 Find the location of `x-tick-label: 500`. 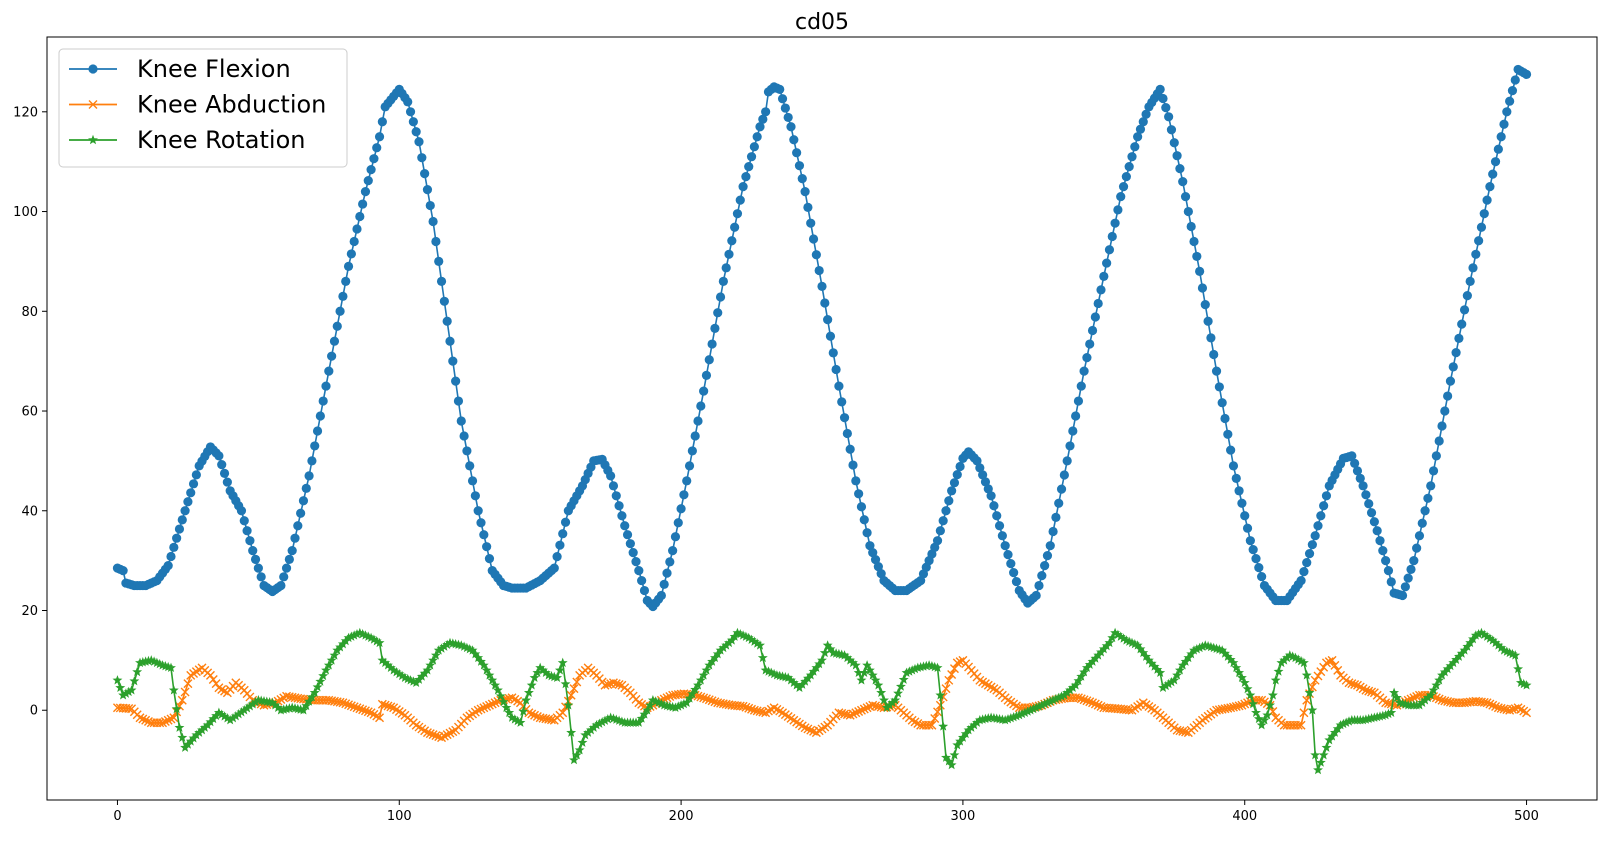

x-tick-label: 500 is located at coordinates (1526, 816).